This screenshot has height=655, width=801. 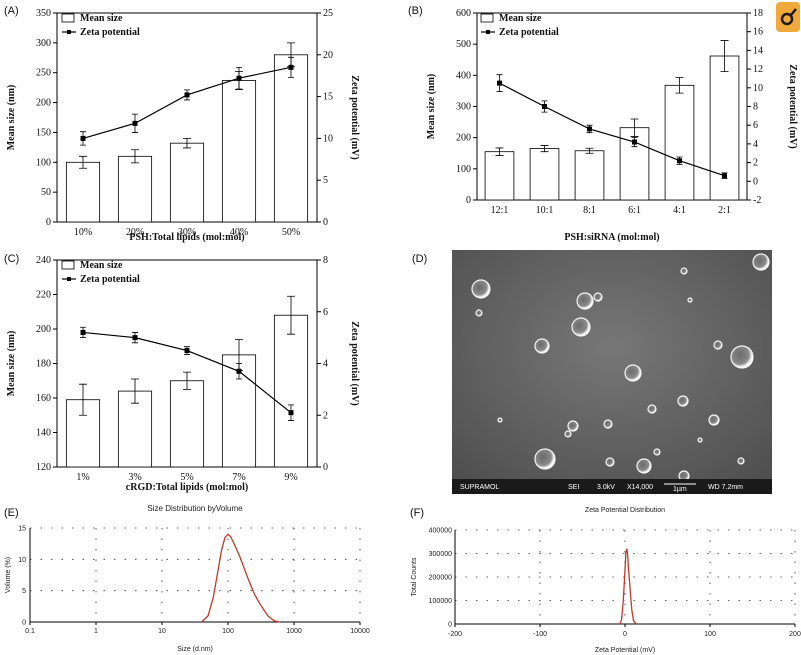 I want to click on y2-tick-label: 12, so click(x=758, y=69).